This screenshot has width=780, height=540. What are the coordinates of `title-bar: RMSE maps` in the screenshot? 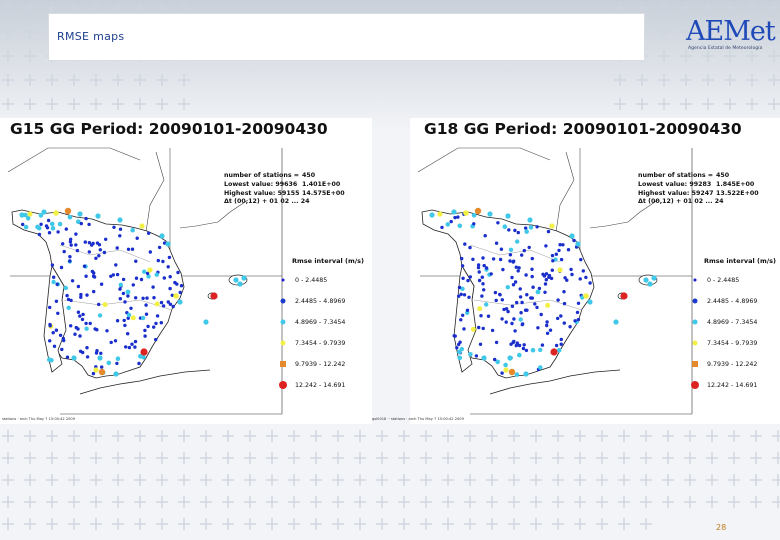 It's located at (346, 37).